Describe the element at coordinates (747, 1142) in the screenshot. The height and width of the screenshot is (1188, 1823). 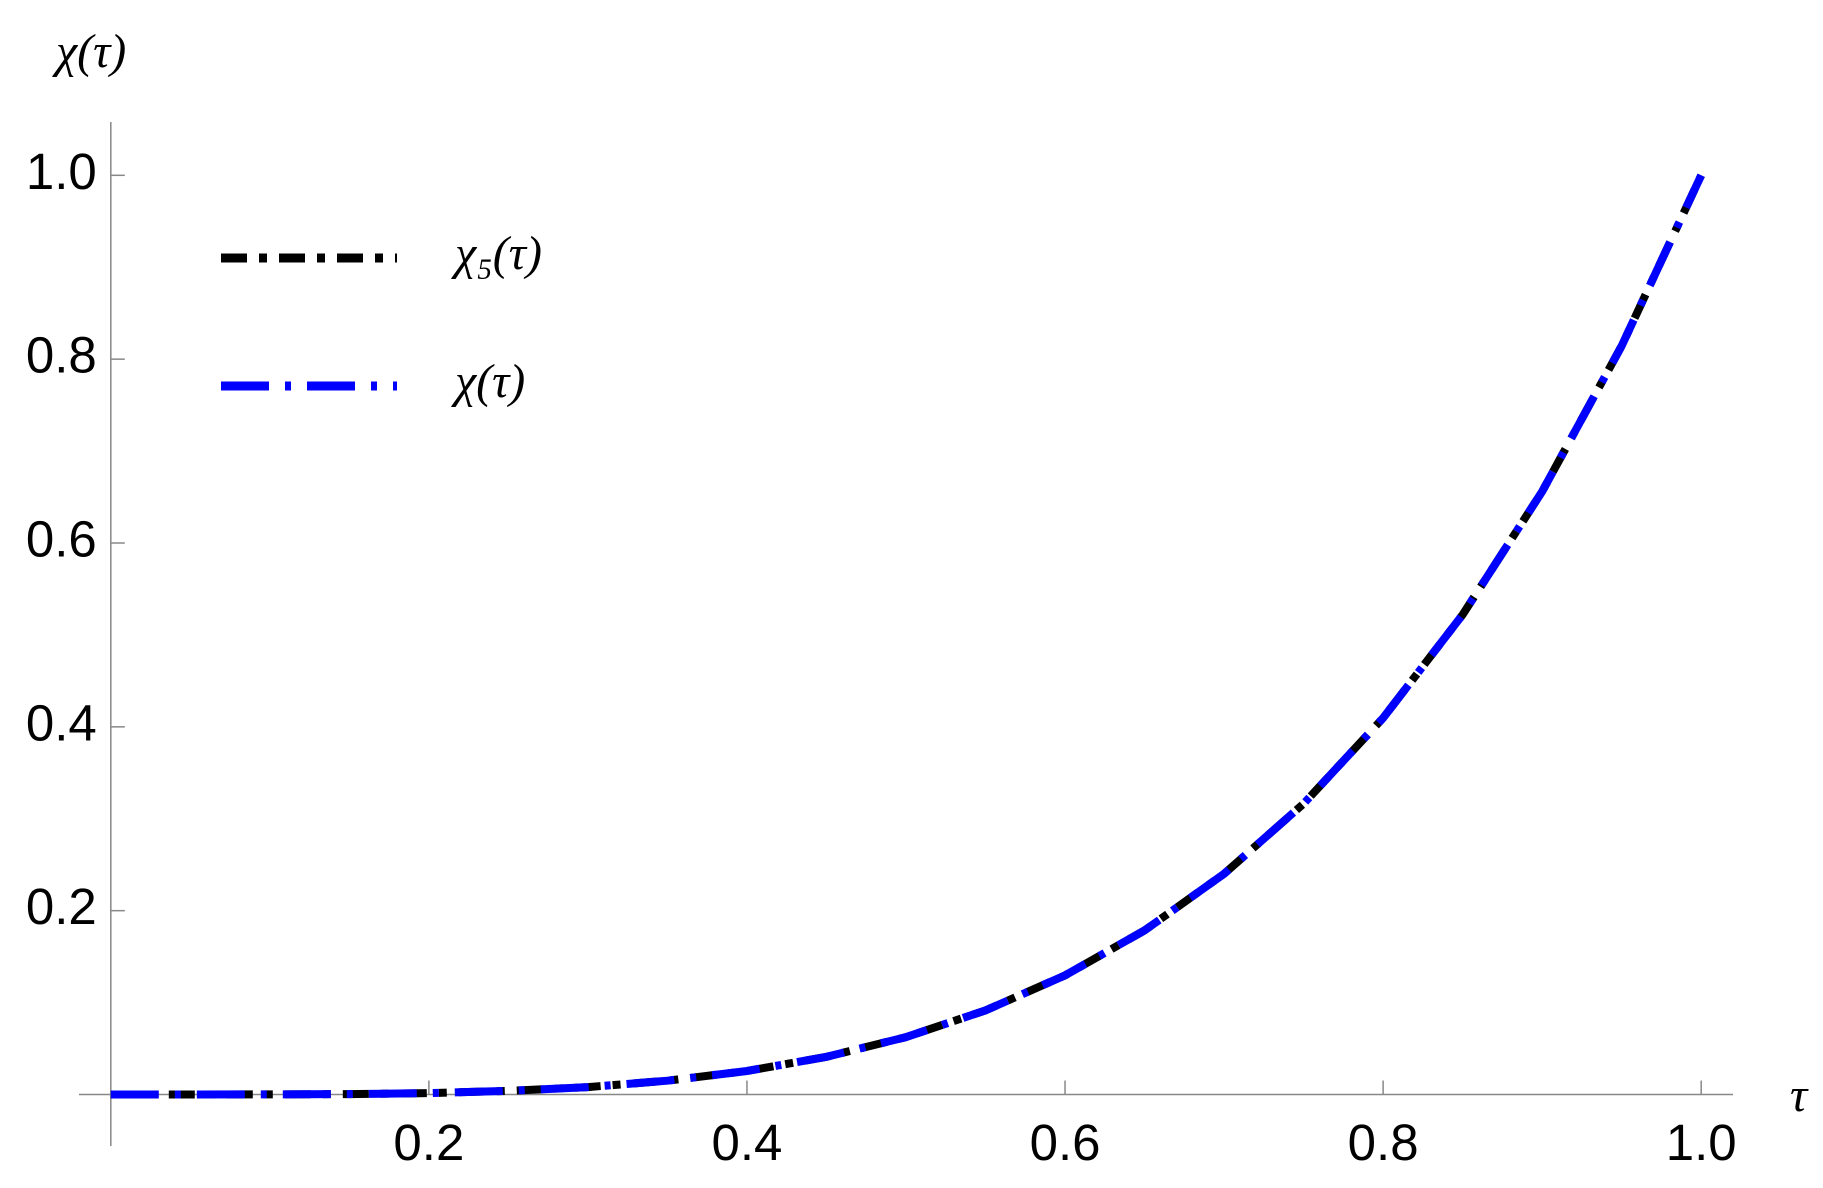
I see `x-tick-label: 0.4` at that location.